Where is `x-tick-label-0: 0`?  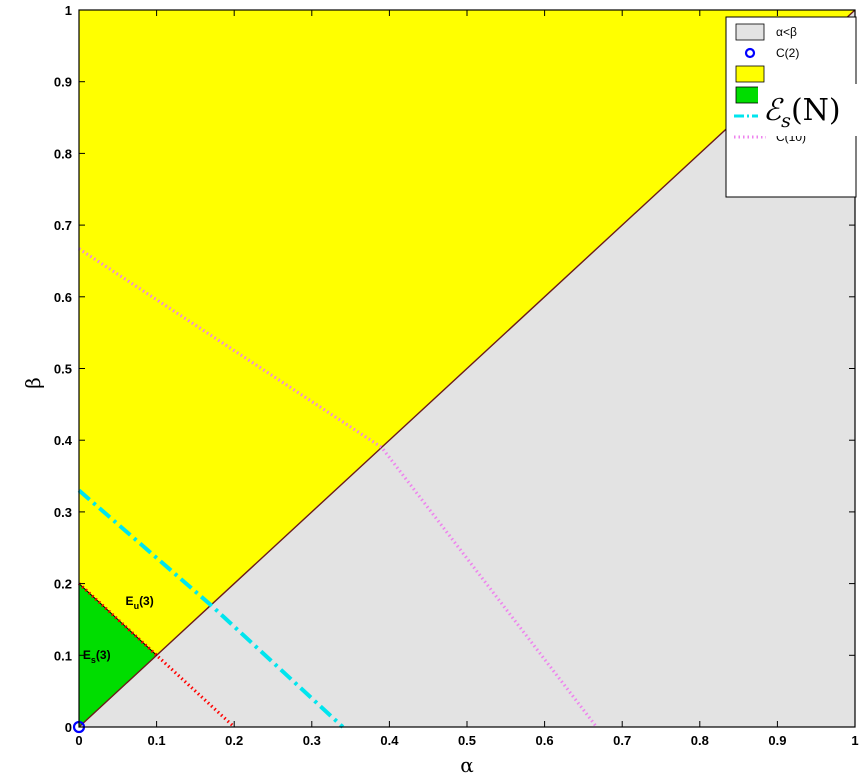
x-tick-label-0: 0 is located at coordinates (78, 740).